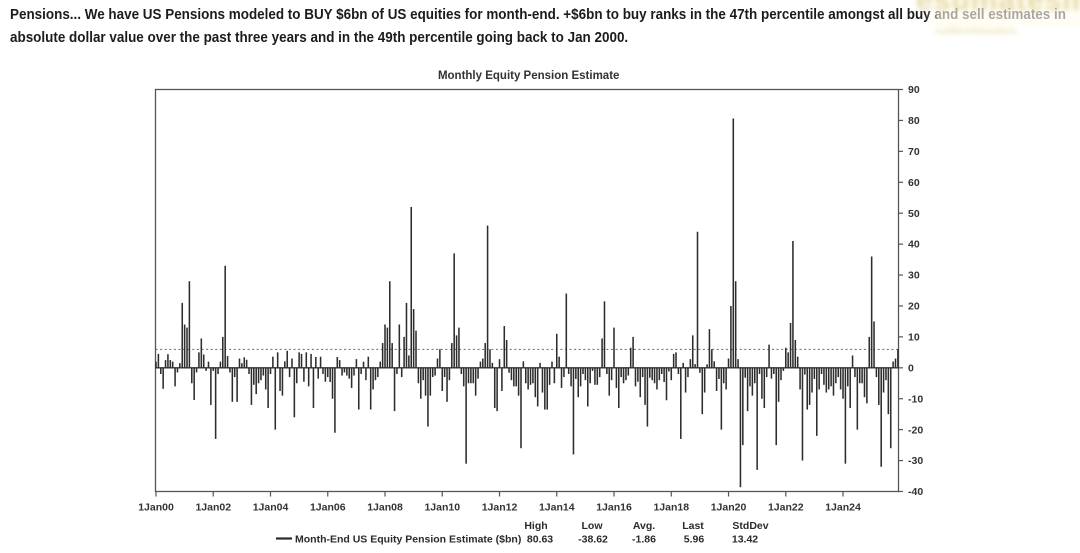 The image size is (1080, 553). Describe the element at coordinates (914, 121) in the screenshot. I see `svg-text: 80` at that location.